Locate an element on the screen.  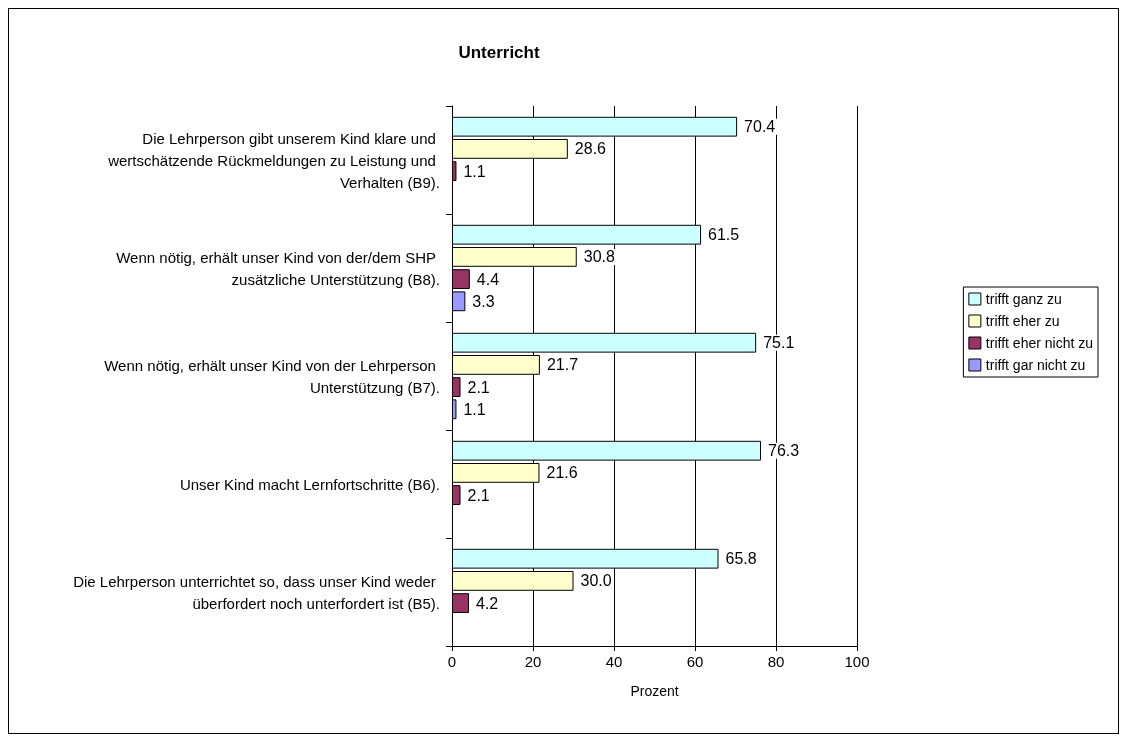
x-tick-label: 60 is located at coordinates (695, 661).